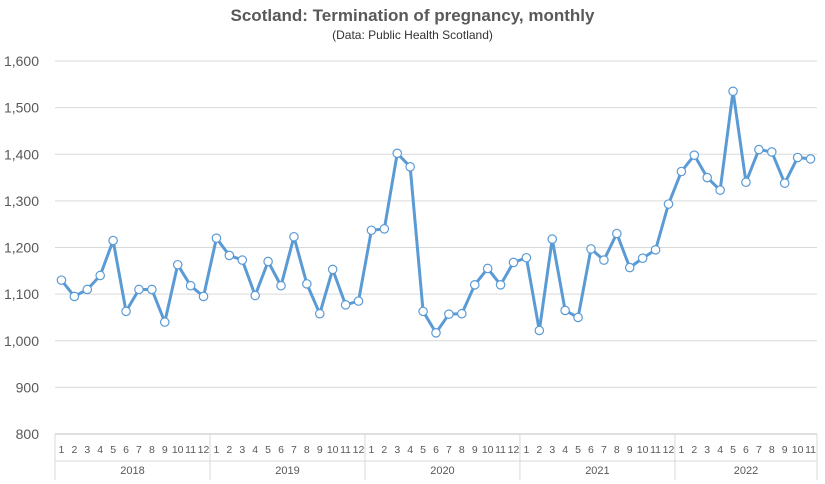  I want to click on x-year-label: 2022, so click(746, 471).